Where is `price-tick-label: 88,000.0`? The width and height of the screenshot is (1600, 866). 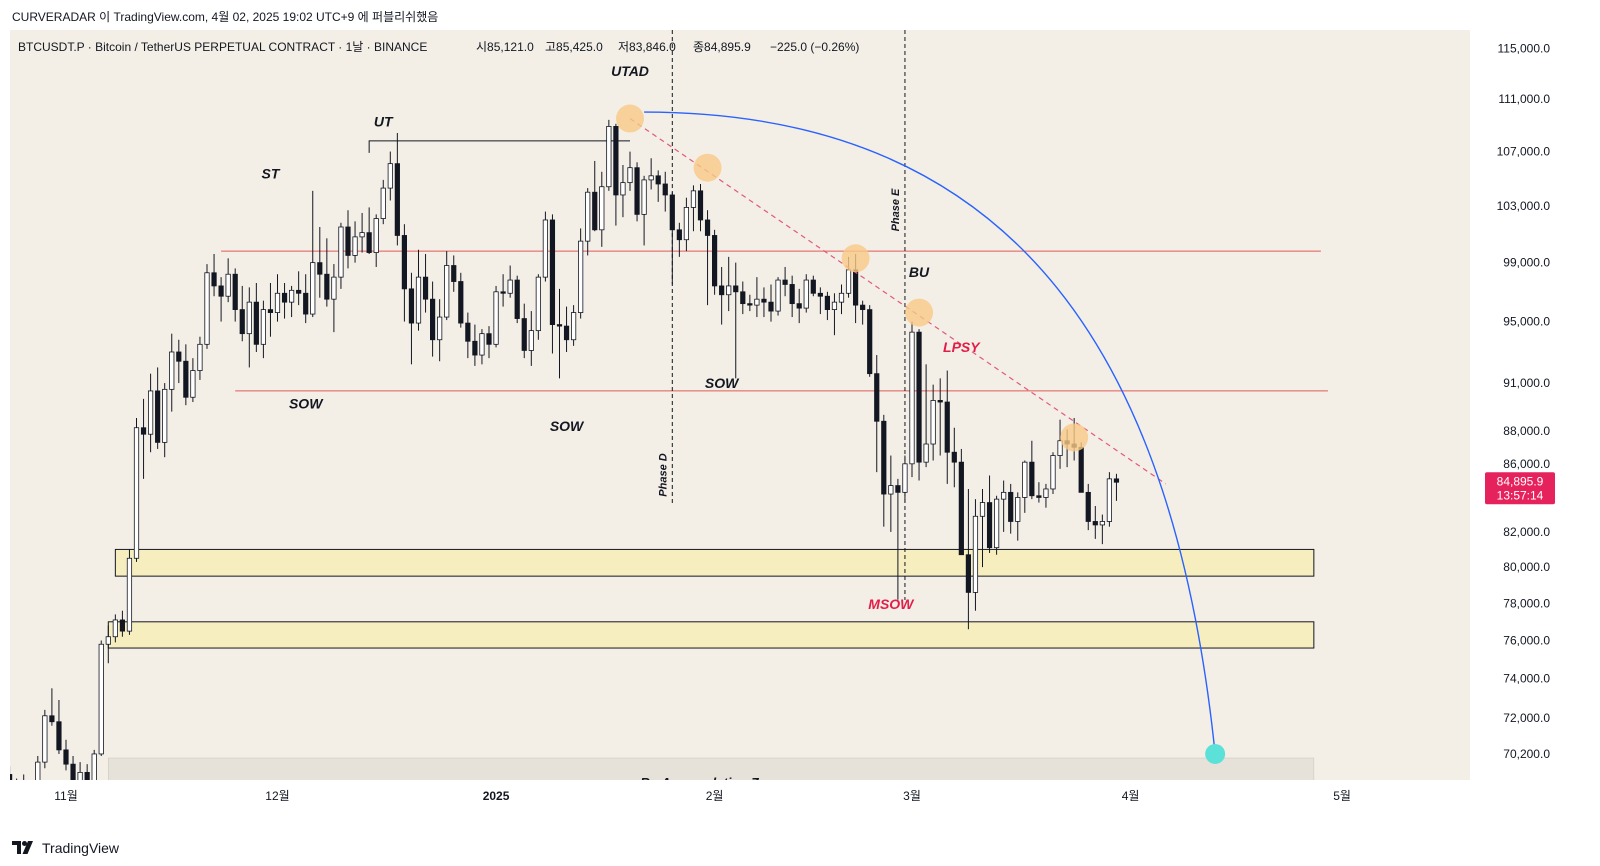 price-tick-label: 88,000.0 is located at coordinates (1526, 431).